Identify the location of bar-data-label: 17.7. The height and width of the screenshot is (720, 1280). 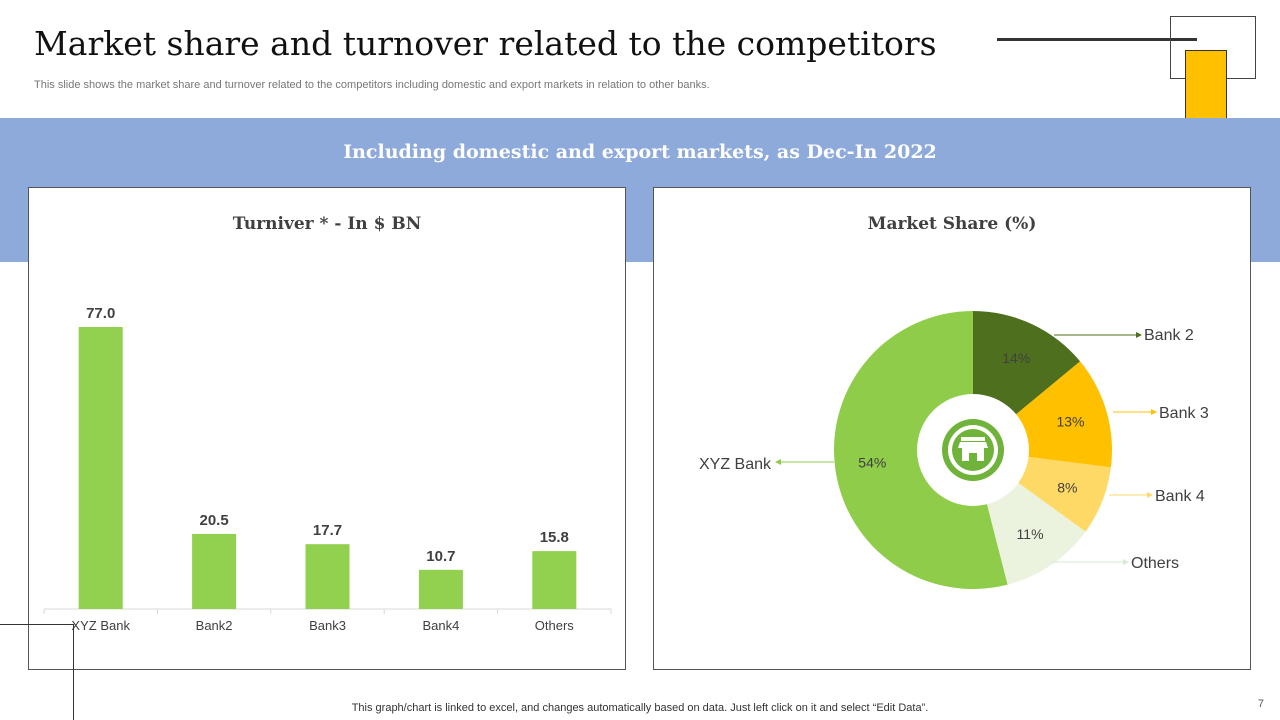
(327, 530).